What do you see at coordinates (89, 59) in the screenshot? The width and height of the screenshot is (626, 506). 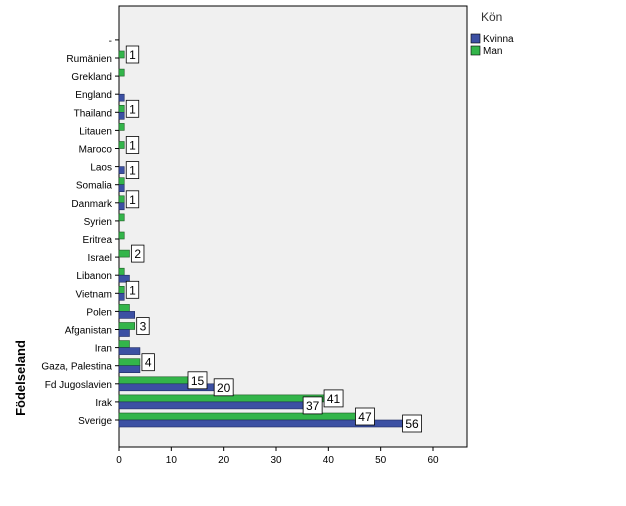 I see `y-tick-label: Rumänien` at bounding box center [89, 59].